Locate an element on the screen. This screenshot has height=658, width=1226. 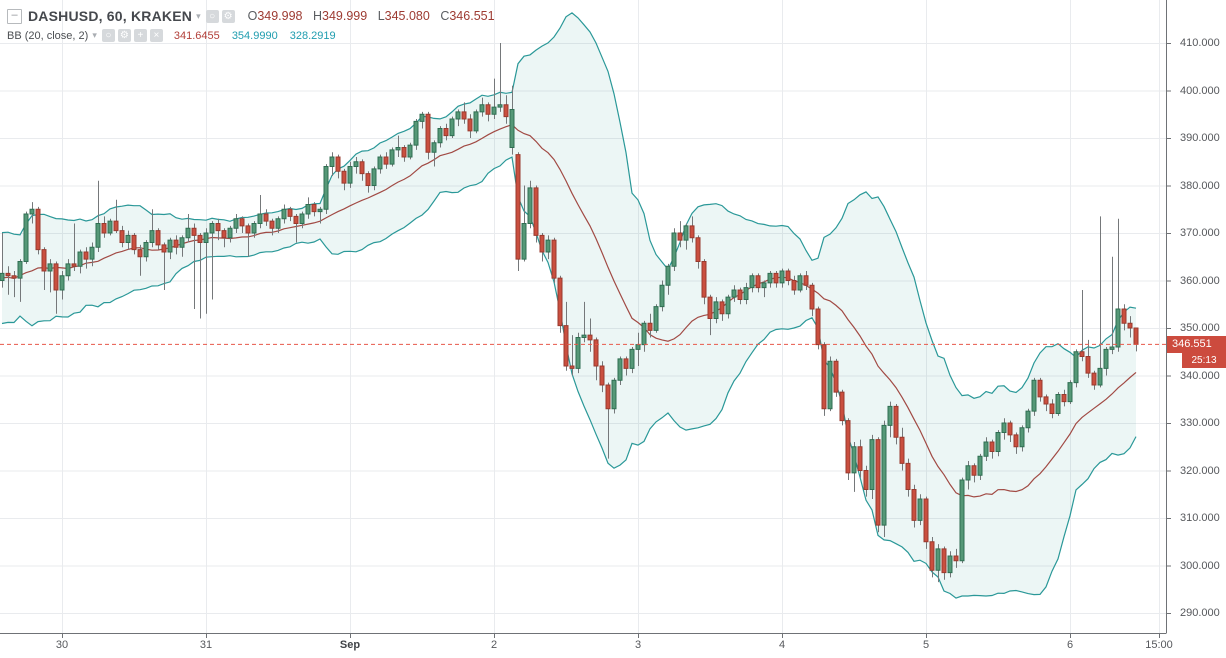
time-axis-label: 15:00 is located at coordinates (1159, 645).